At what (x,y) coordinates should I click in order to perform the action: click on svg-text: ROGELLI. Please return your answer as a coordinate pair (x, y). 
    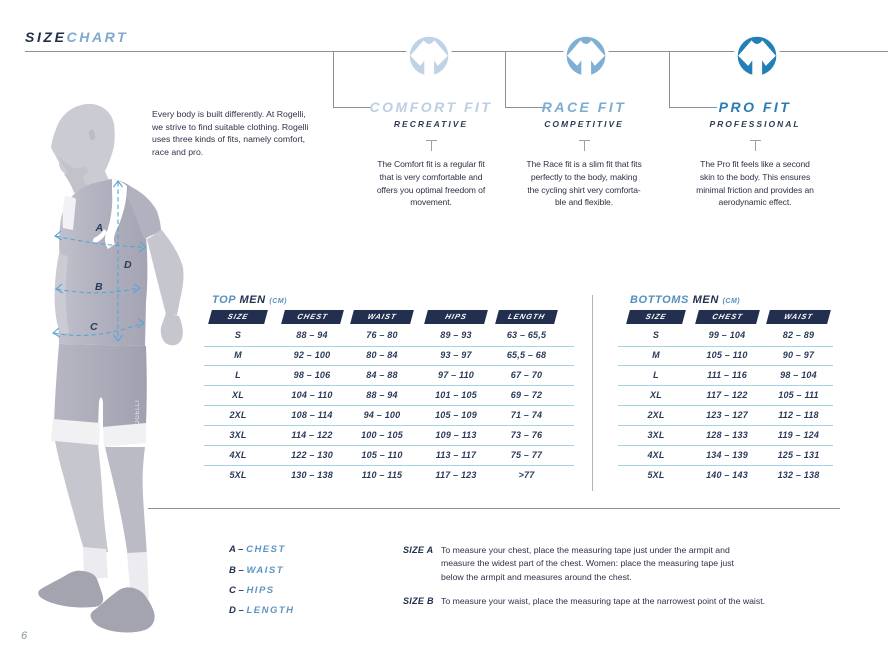
    Looking at the image, I should click on (138, 415).